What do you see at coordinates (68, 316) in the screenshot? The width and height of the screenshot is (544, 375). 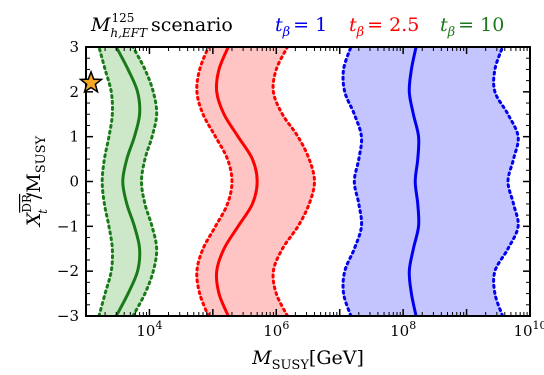 I see `y-tick-label: −3` at bounding box center [68, 316].